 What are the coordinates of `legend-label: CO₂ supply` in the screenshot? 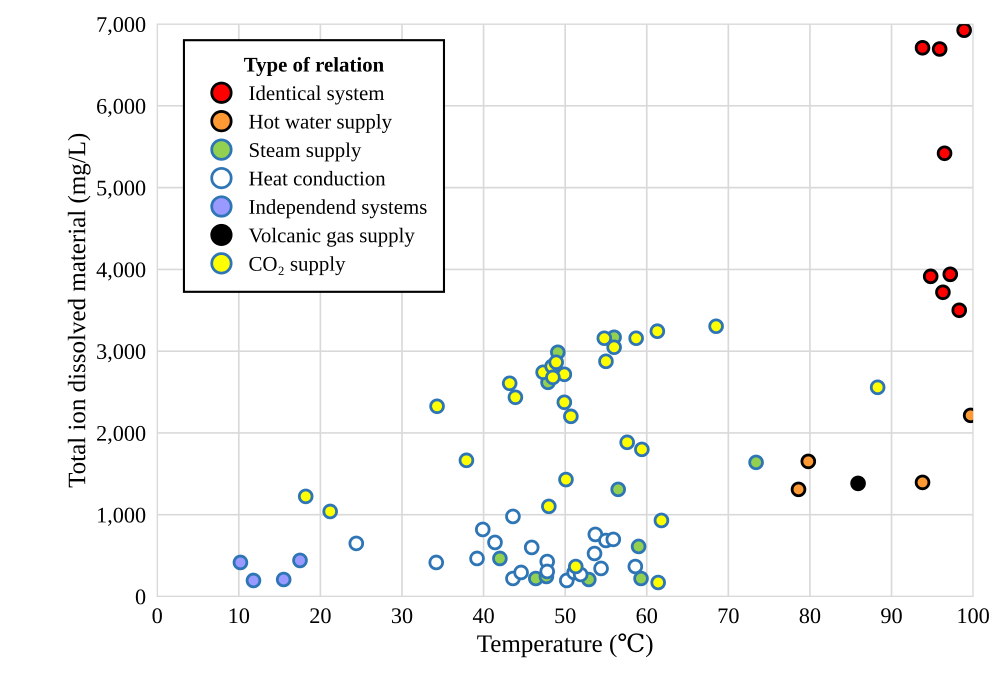 It's located at (297, 266).